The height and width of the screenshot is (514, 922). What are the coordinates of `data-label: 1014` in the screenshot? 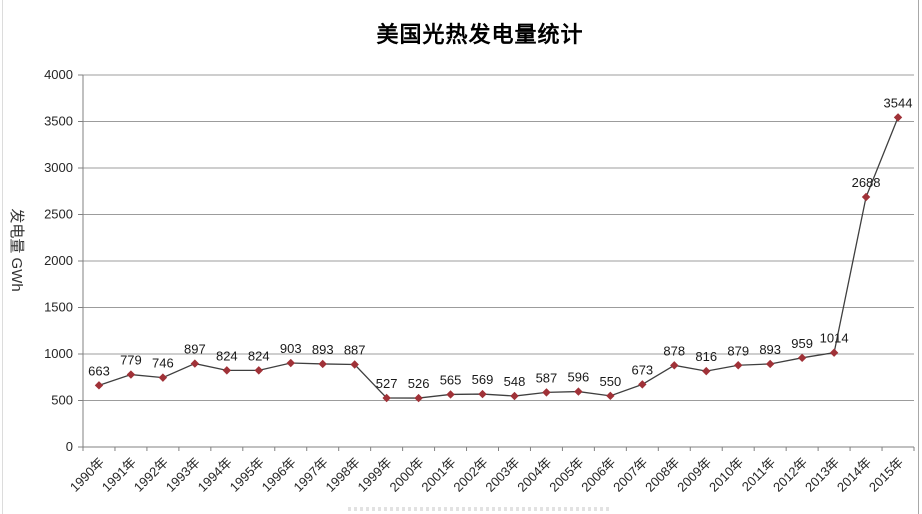 It's located at (834, 338).